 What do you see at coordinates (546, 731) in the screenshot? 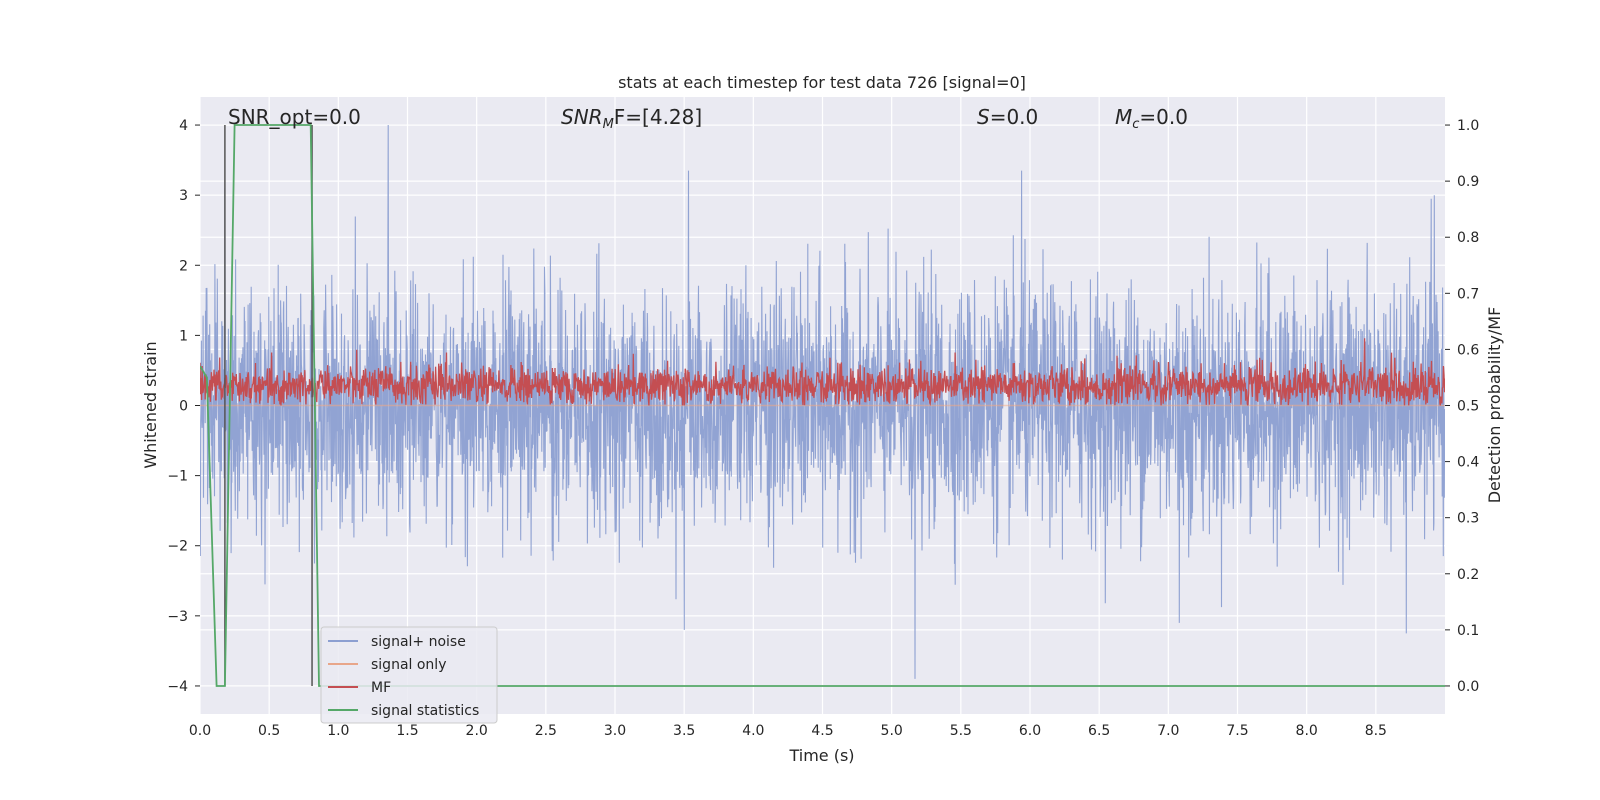
I see `x-tick-label: 2.5` at bounding box center [546, 731].